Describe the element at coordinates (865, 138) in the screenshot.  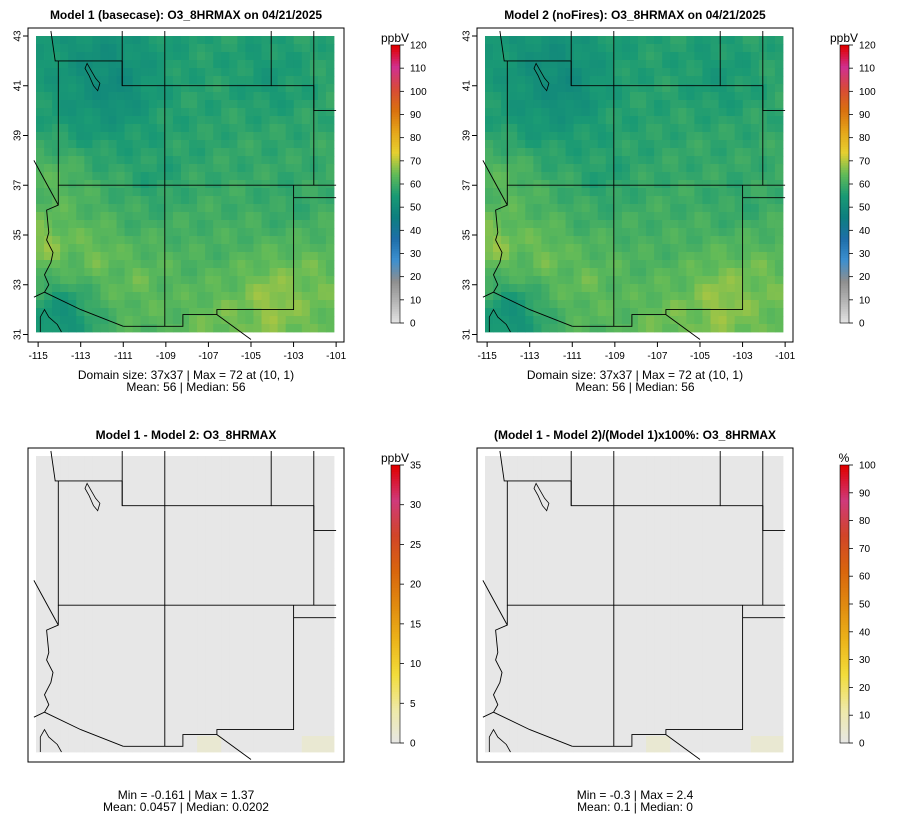
I see `colorbar-tick-label: 80` at that location.